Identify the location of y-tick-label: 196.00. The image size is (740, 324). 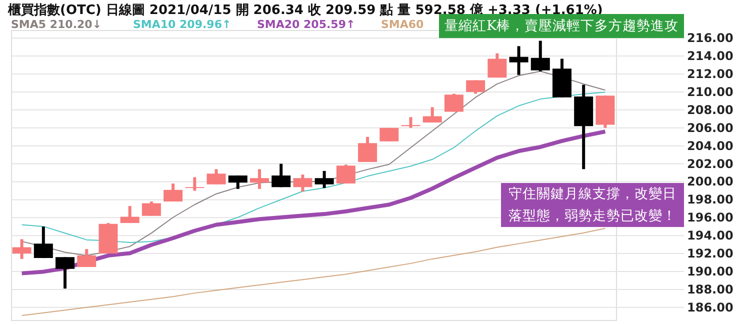
(710, 217).